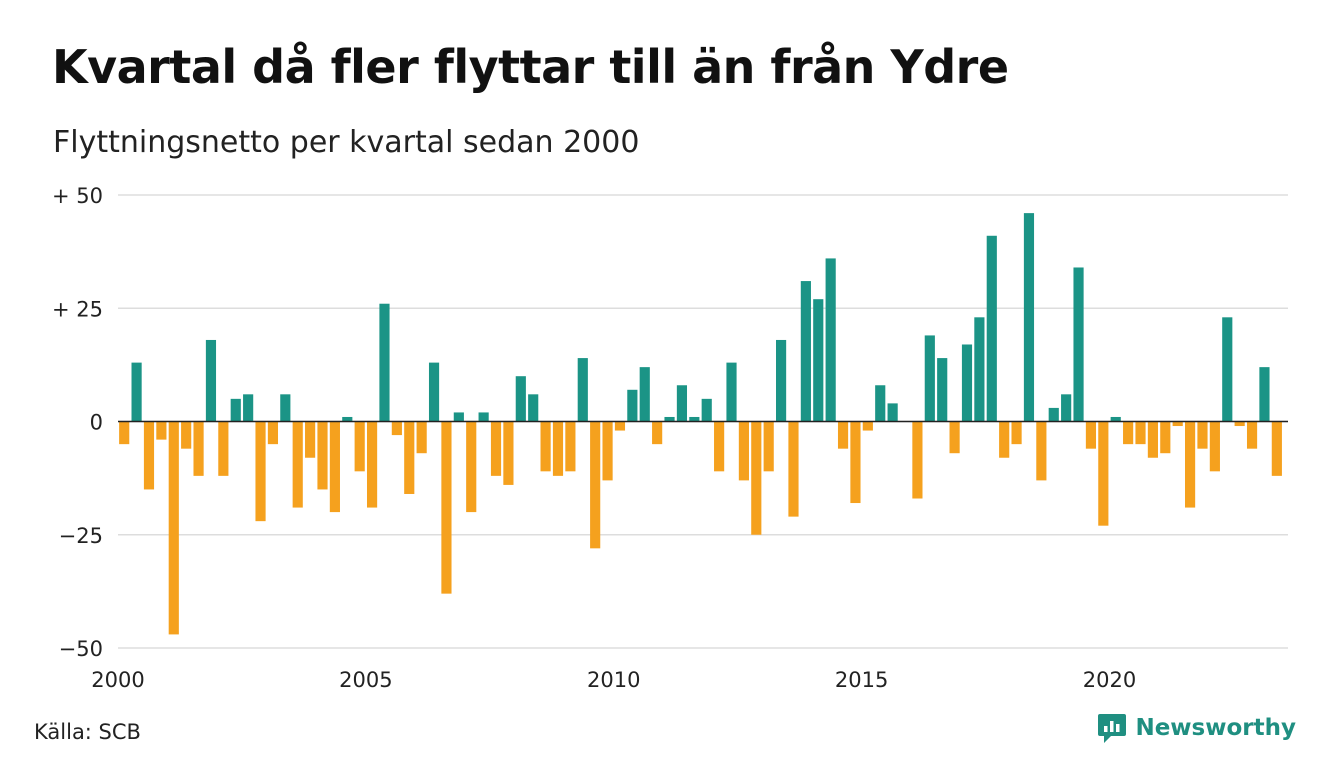 This screenshot has width=1340, height=780. I want to click on newsworthy-logo-icon, so click(1112, 728).